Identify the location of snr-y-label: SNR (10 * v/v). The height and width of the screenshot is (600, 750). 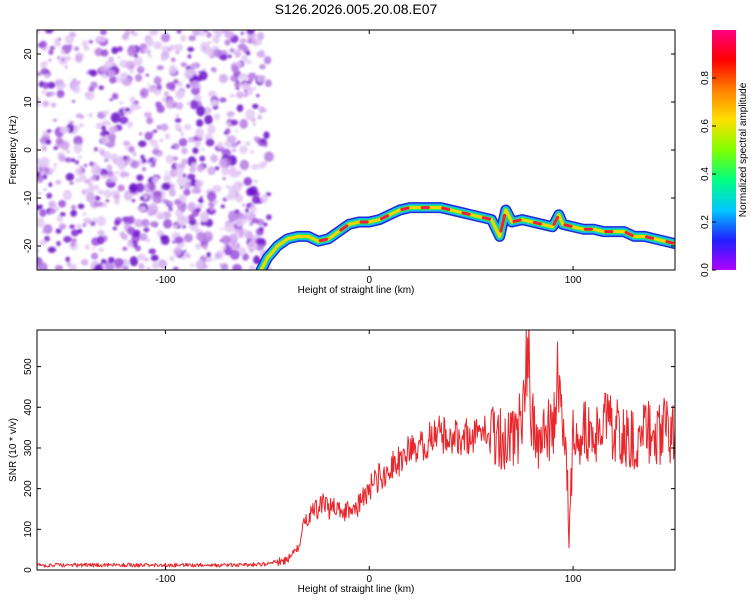
(13, 450).